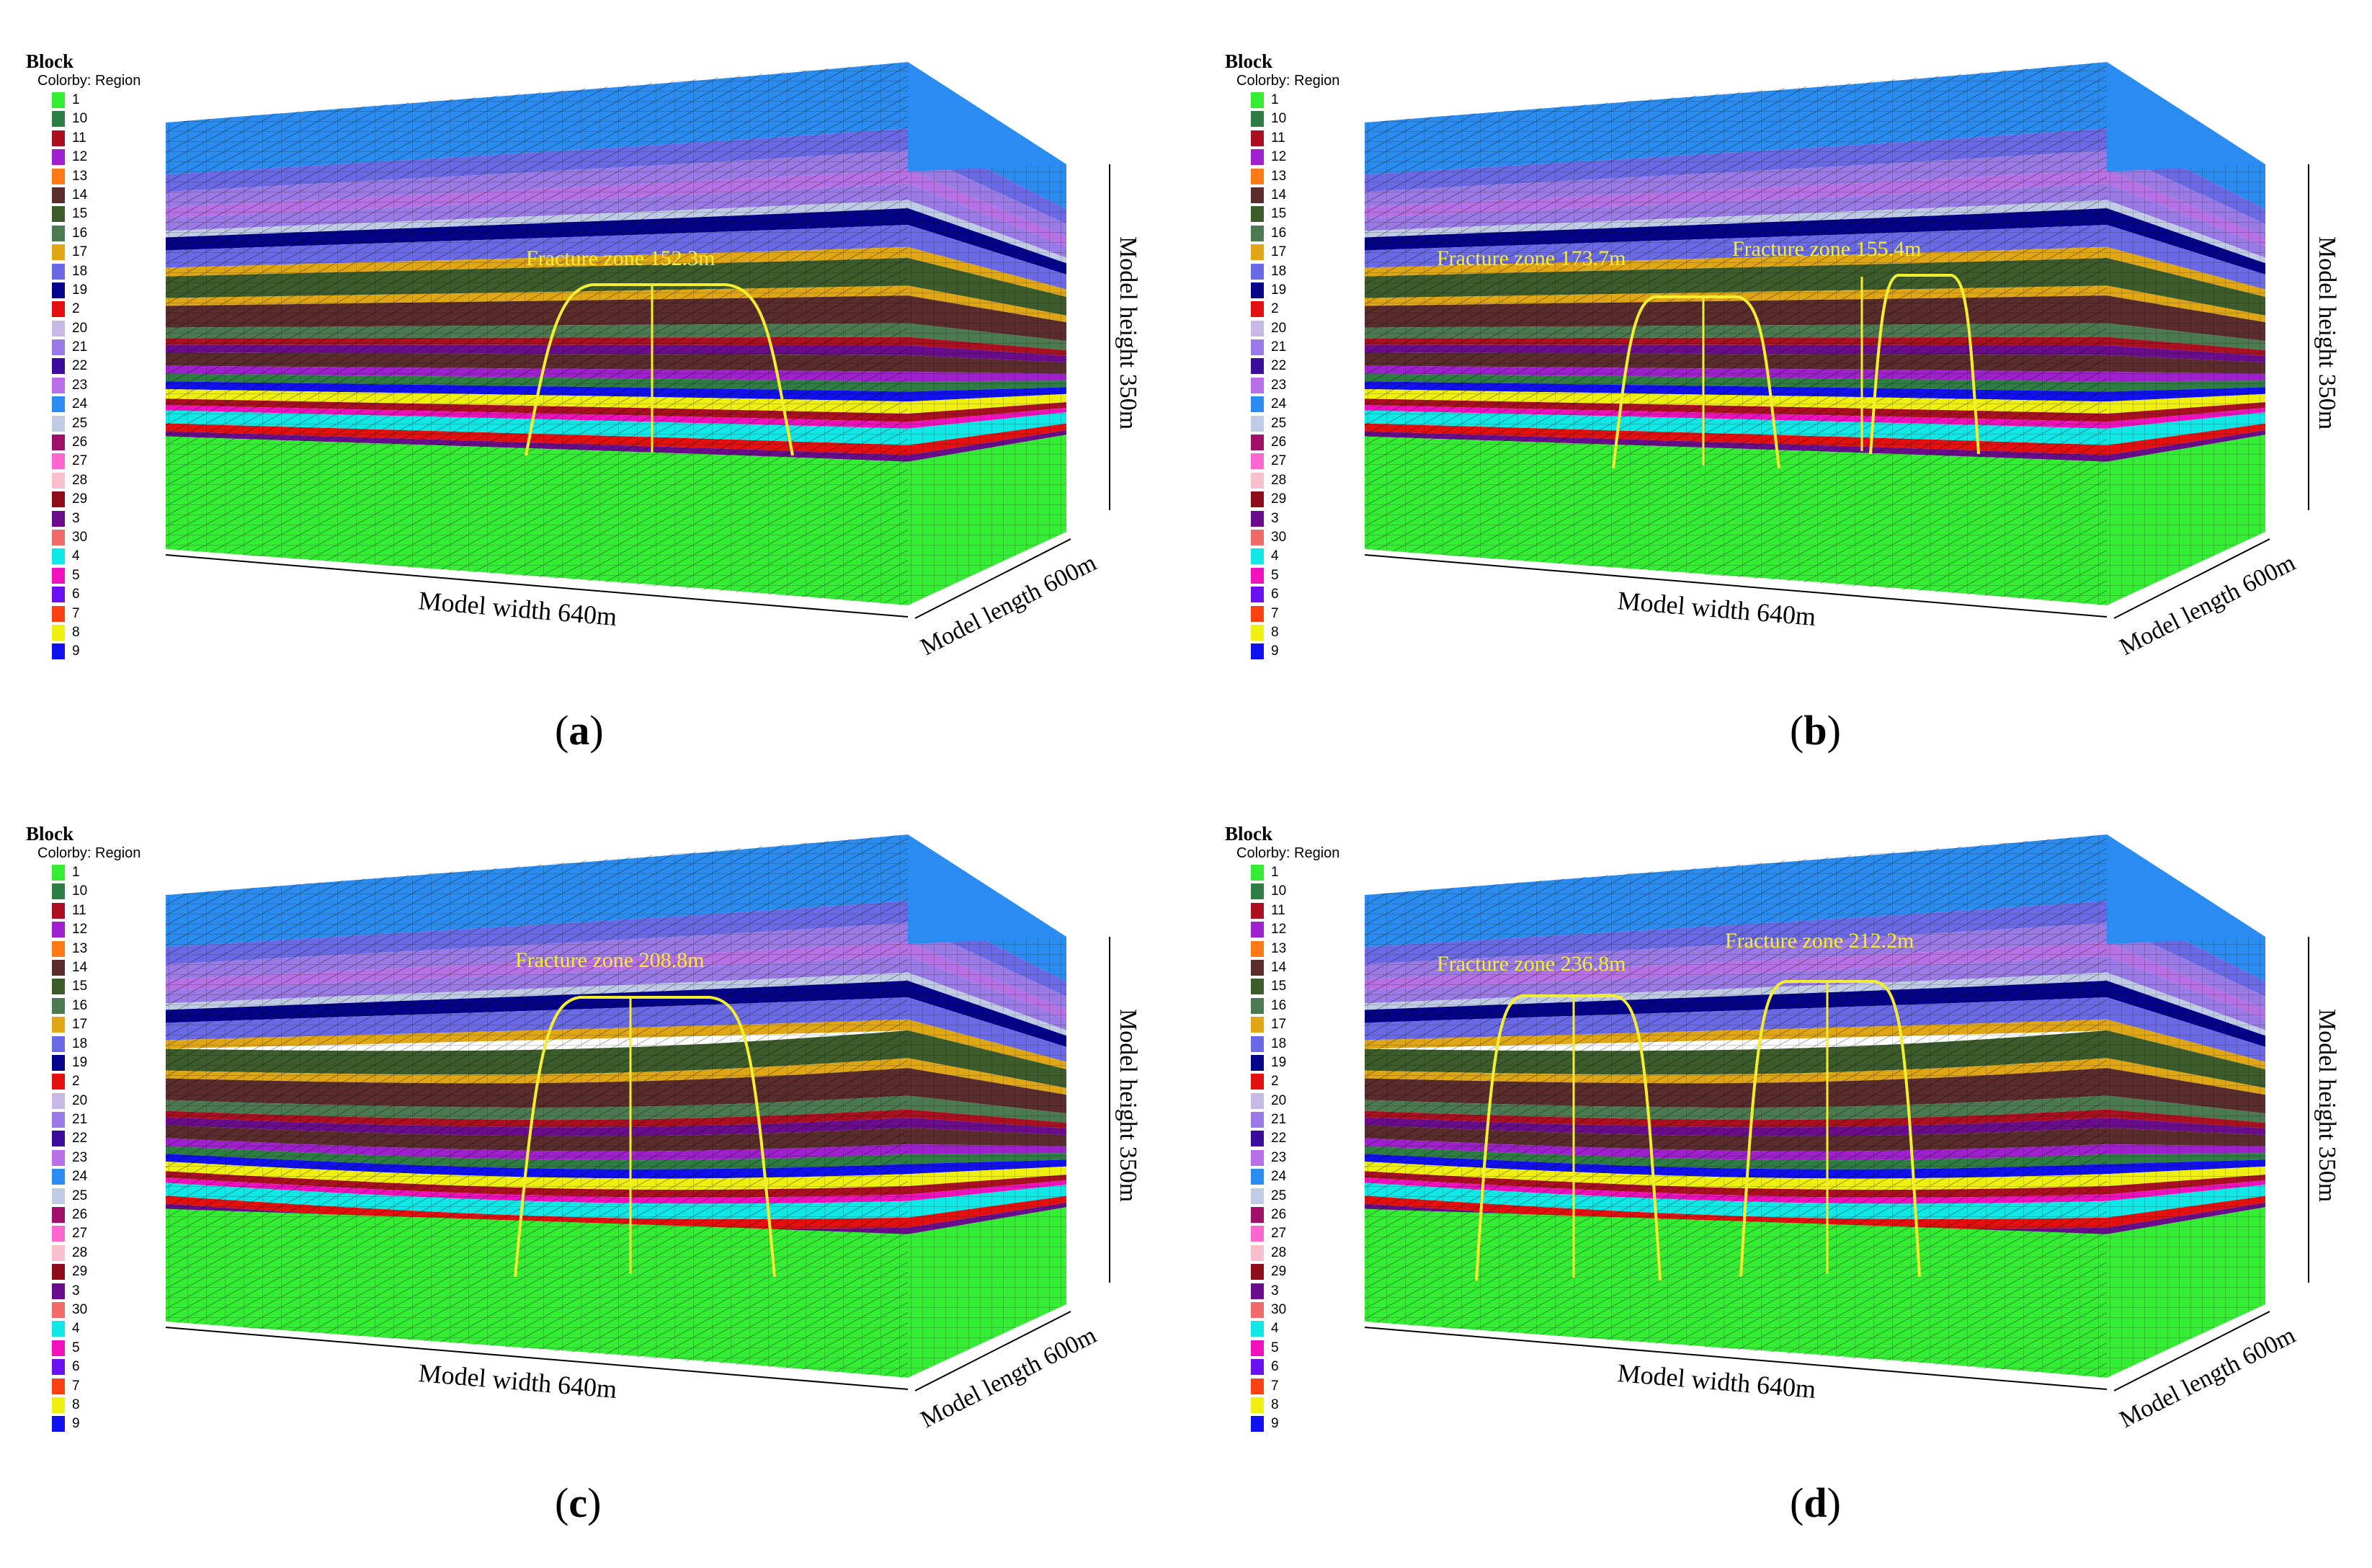 Image resolution: width=2372 pixels, height=1568 pixels. Describe the element at coordinates (1275, 556) in the screenshot. I see `legend-label: 4` at that location.